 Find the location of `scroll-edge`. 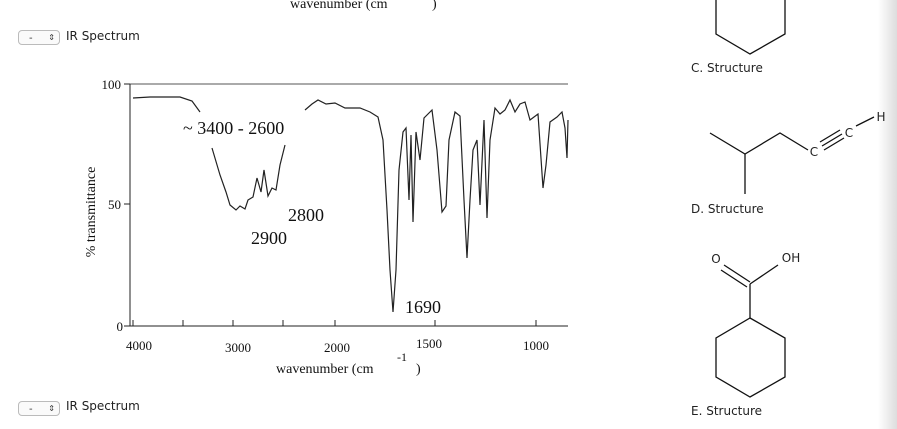

scroll-edge is located at coordinates (887, 214).